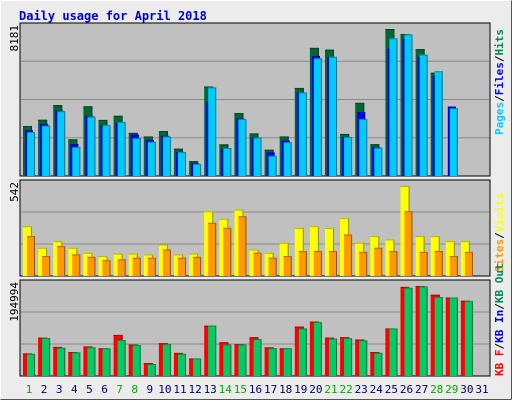 The image size is (512, 400). Describe the element at coordinates (499, 78) in the screenshot. I see `legend-files: Files` at that location.